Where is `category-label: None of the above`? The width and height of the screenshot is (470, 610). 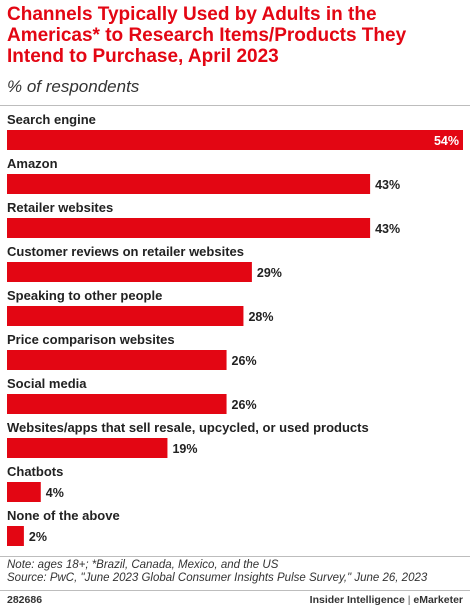
category-label: None of the above is located at coordinates (63, 515).